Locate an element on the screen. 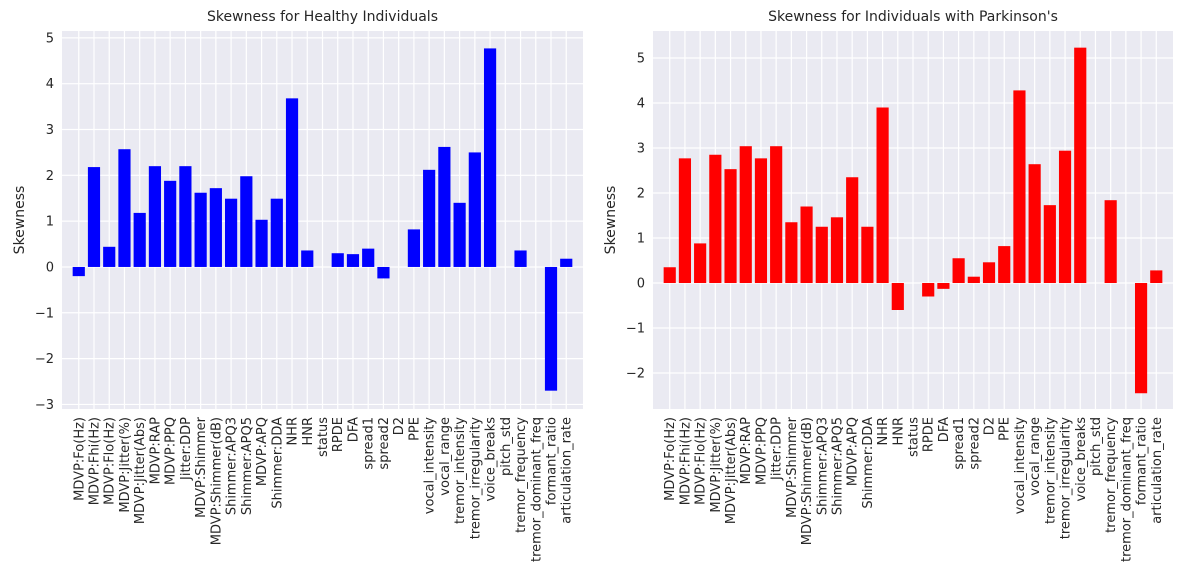 This screenshot has width=1183, height=584. bar-shimmer-dda is located at coordinates (867, 254).